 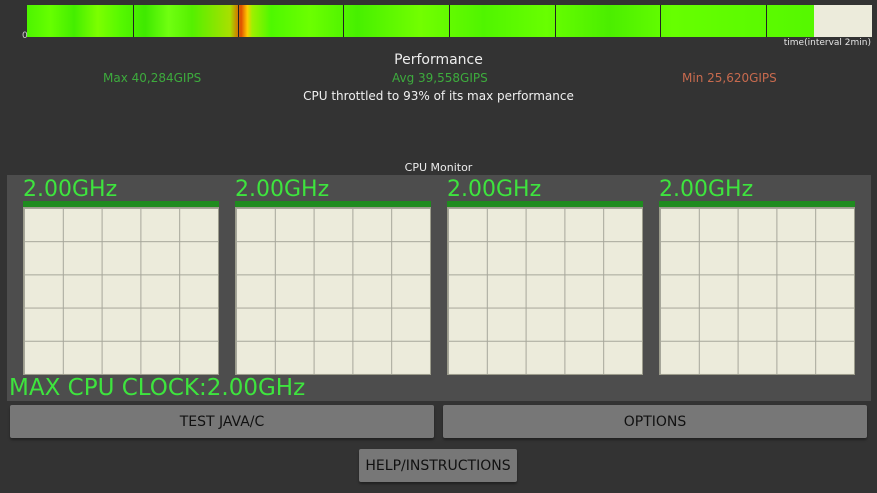 I want to click on test-java-c-button: TEST JAVA/C, so click(x=222, y=421).